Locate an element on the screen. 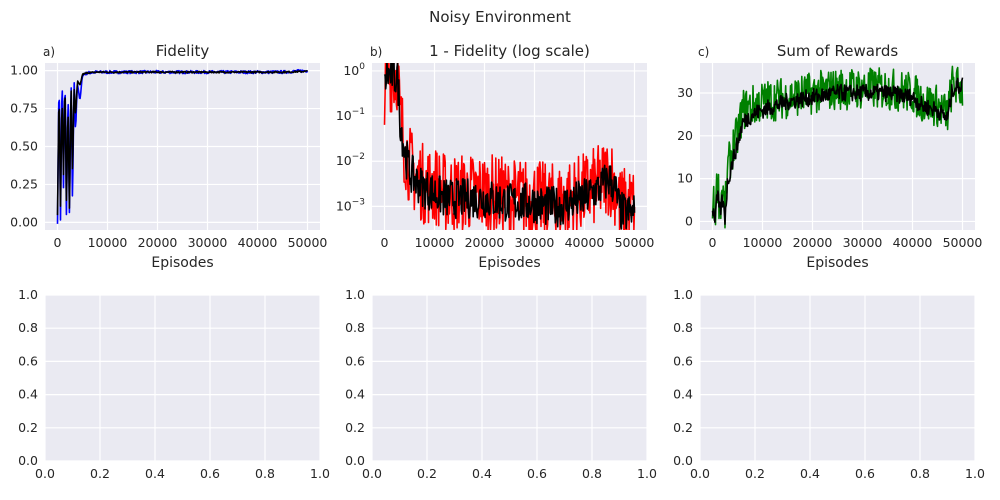 The image size is (1000, 500). panel-label: c) is located at coordinates (703, 52).